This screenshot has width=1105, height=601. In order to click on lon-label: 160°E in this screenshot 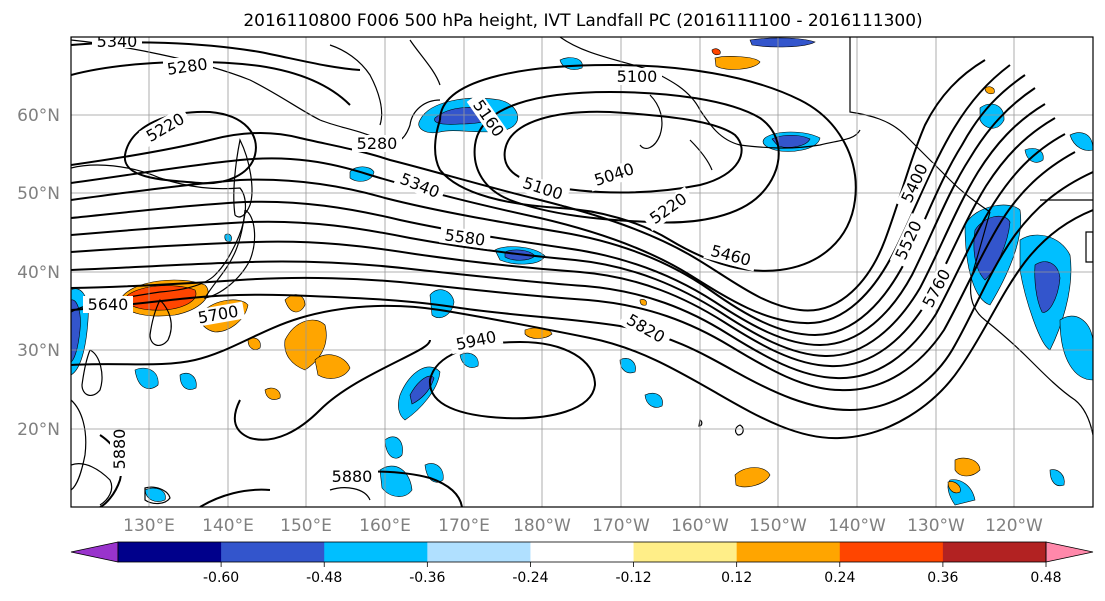, I will do `click(385, 526)`.